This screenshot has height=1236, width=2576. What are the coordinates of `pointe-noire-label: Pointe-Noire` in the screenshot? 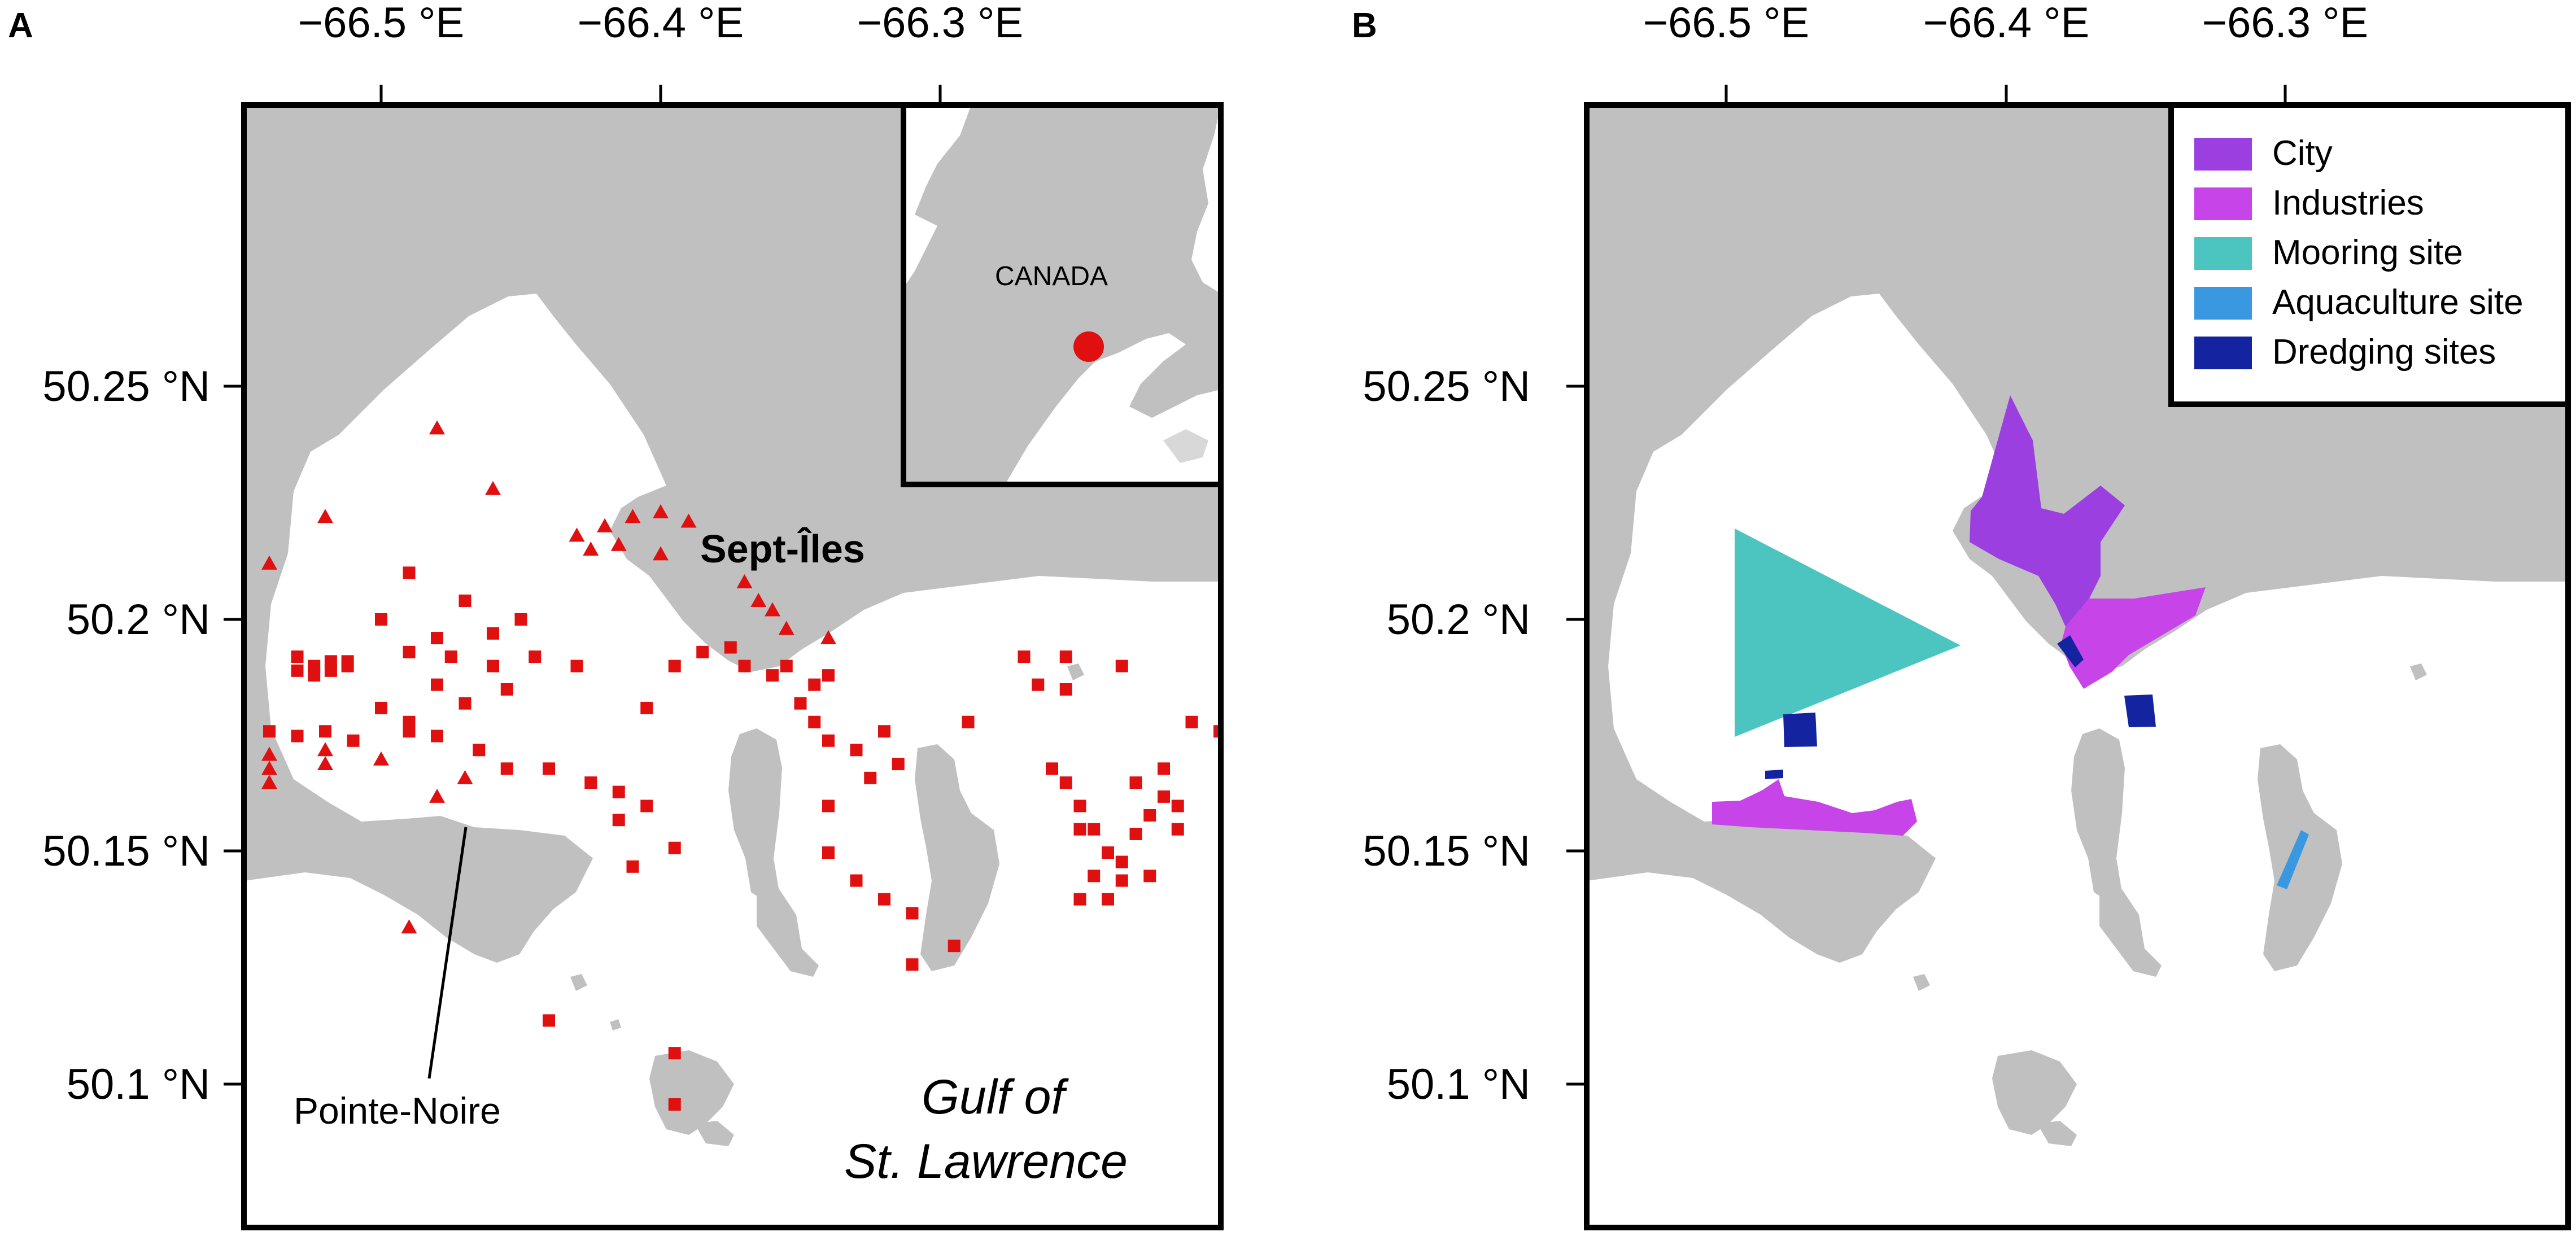 It's located at (398, 1111).